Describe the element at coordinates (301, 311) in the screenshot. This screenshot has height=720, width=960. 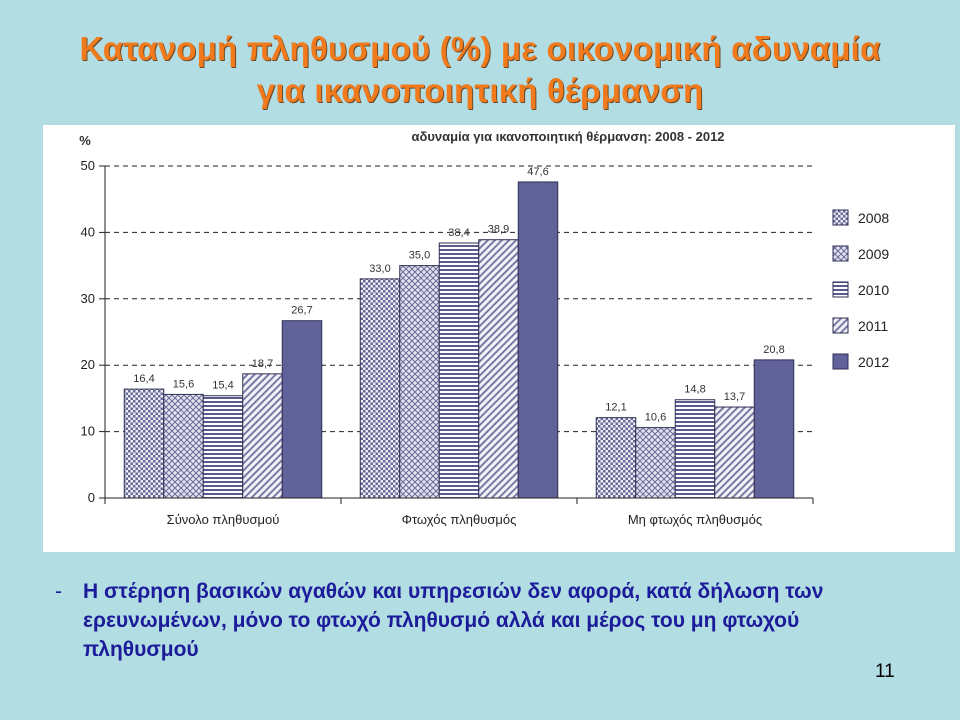
I see `data-label: 26,7` at that location.